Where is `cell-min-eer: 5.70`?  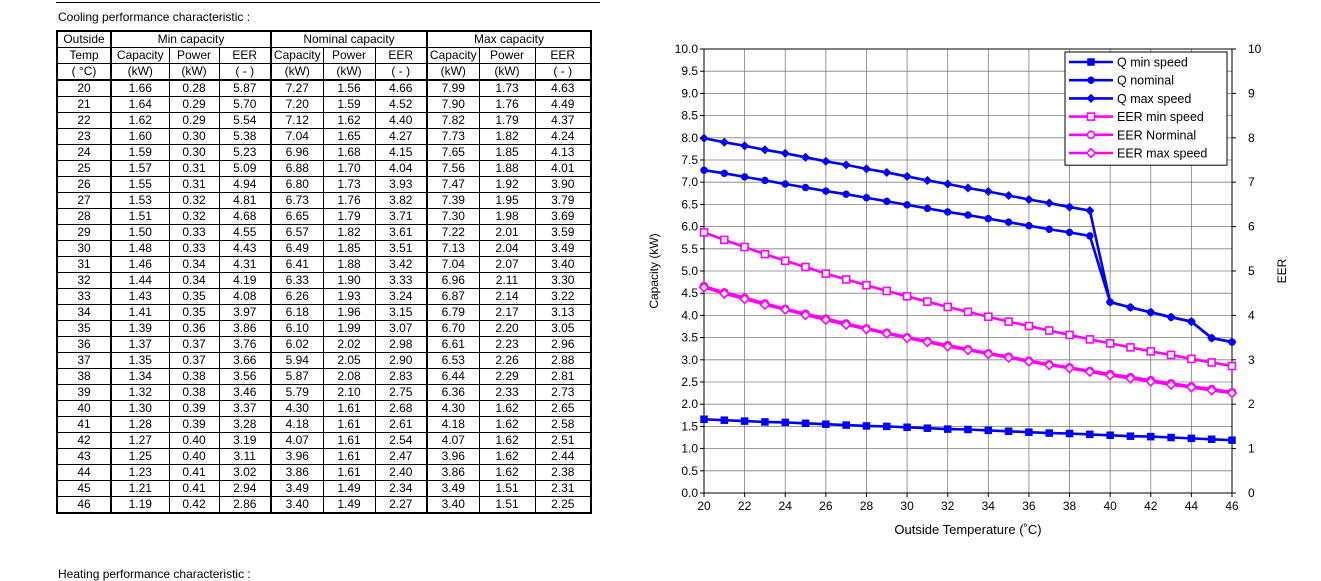
cell-min-eer: 5.70 is located at coordinates (245, 104).